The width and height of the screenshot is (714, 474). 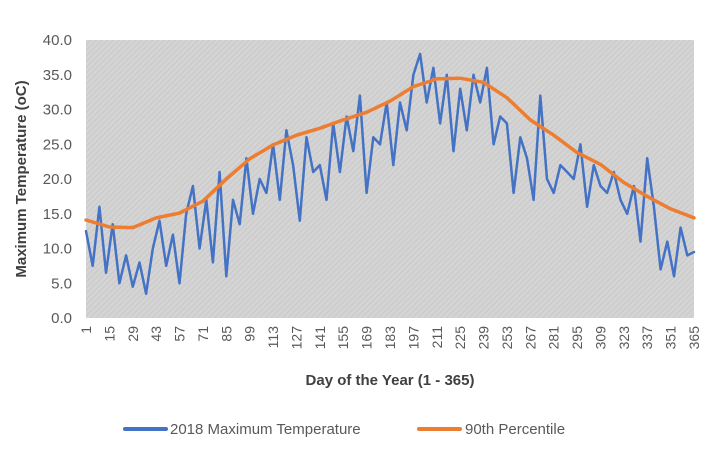 What do you see at coordinates (600, 338) in the screenshot?
I see `x-tick-label: 309` at bounding box center [600, 338].